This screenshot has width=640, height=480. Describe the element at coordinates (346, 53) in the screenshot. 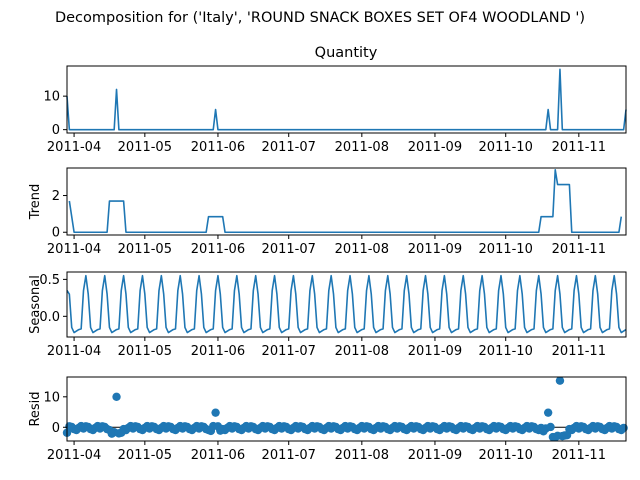

I see `panel-title-quantity: Quantity` at that location.